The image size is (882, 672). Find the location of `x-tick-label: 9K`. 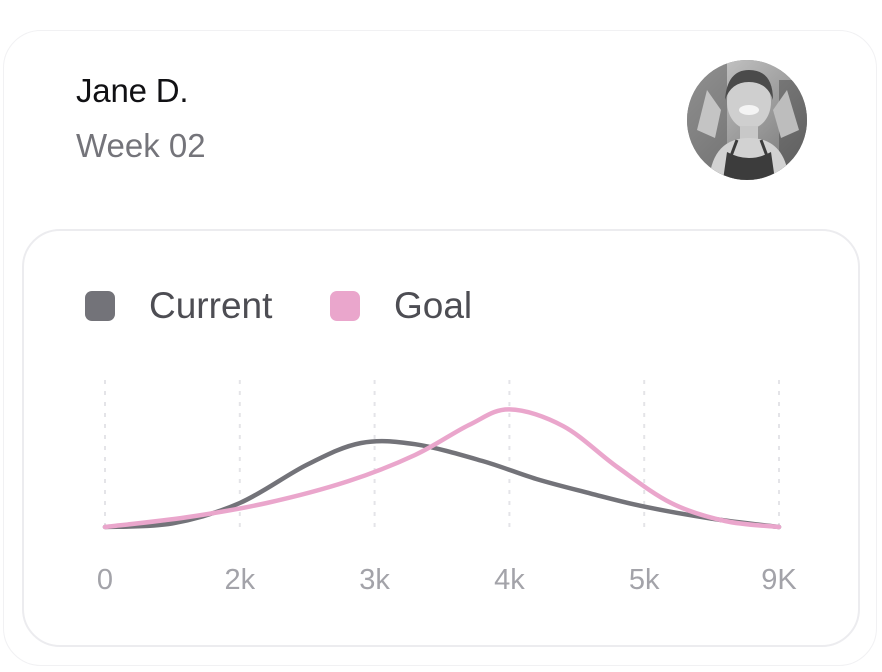

x-tick-label: 9K is located at coordinates (779, 580).